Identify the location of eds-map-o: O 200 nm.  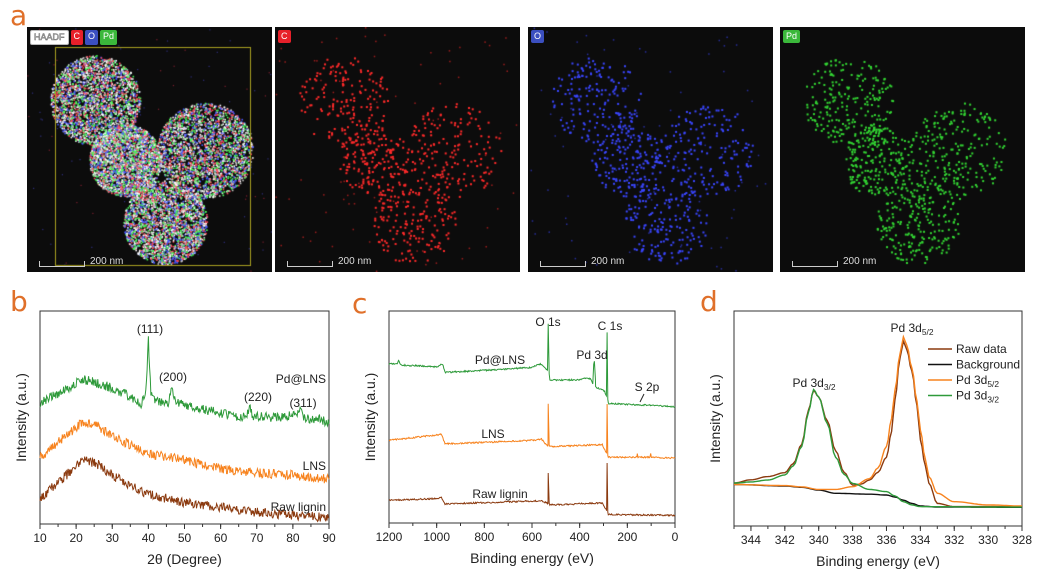
(650, 149).